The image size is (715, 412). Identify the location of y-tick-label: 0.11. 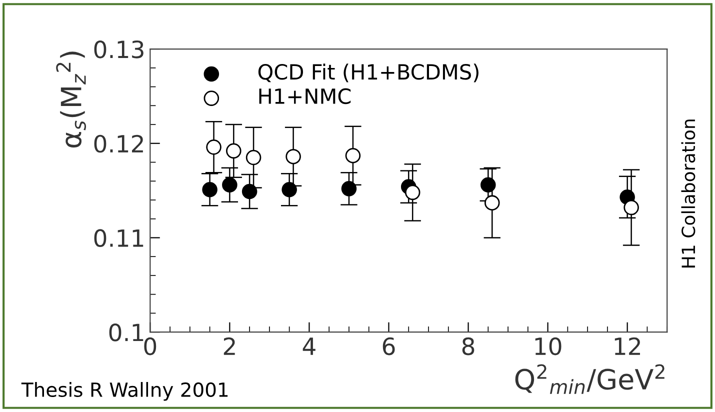
(119, 238).